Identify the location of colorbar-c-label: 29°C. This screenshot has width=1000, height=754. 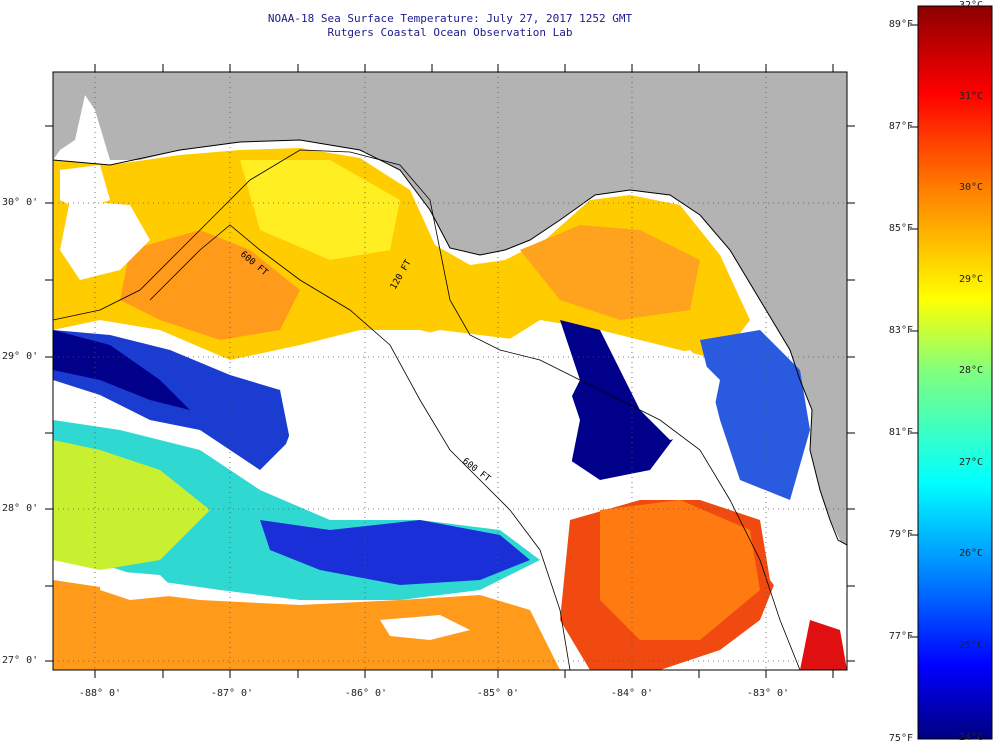
(971, 279).